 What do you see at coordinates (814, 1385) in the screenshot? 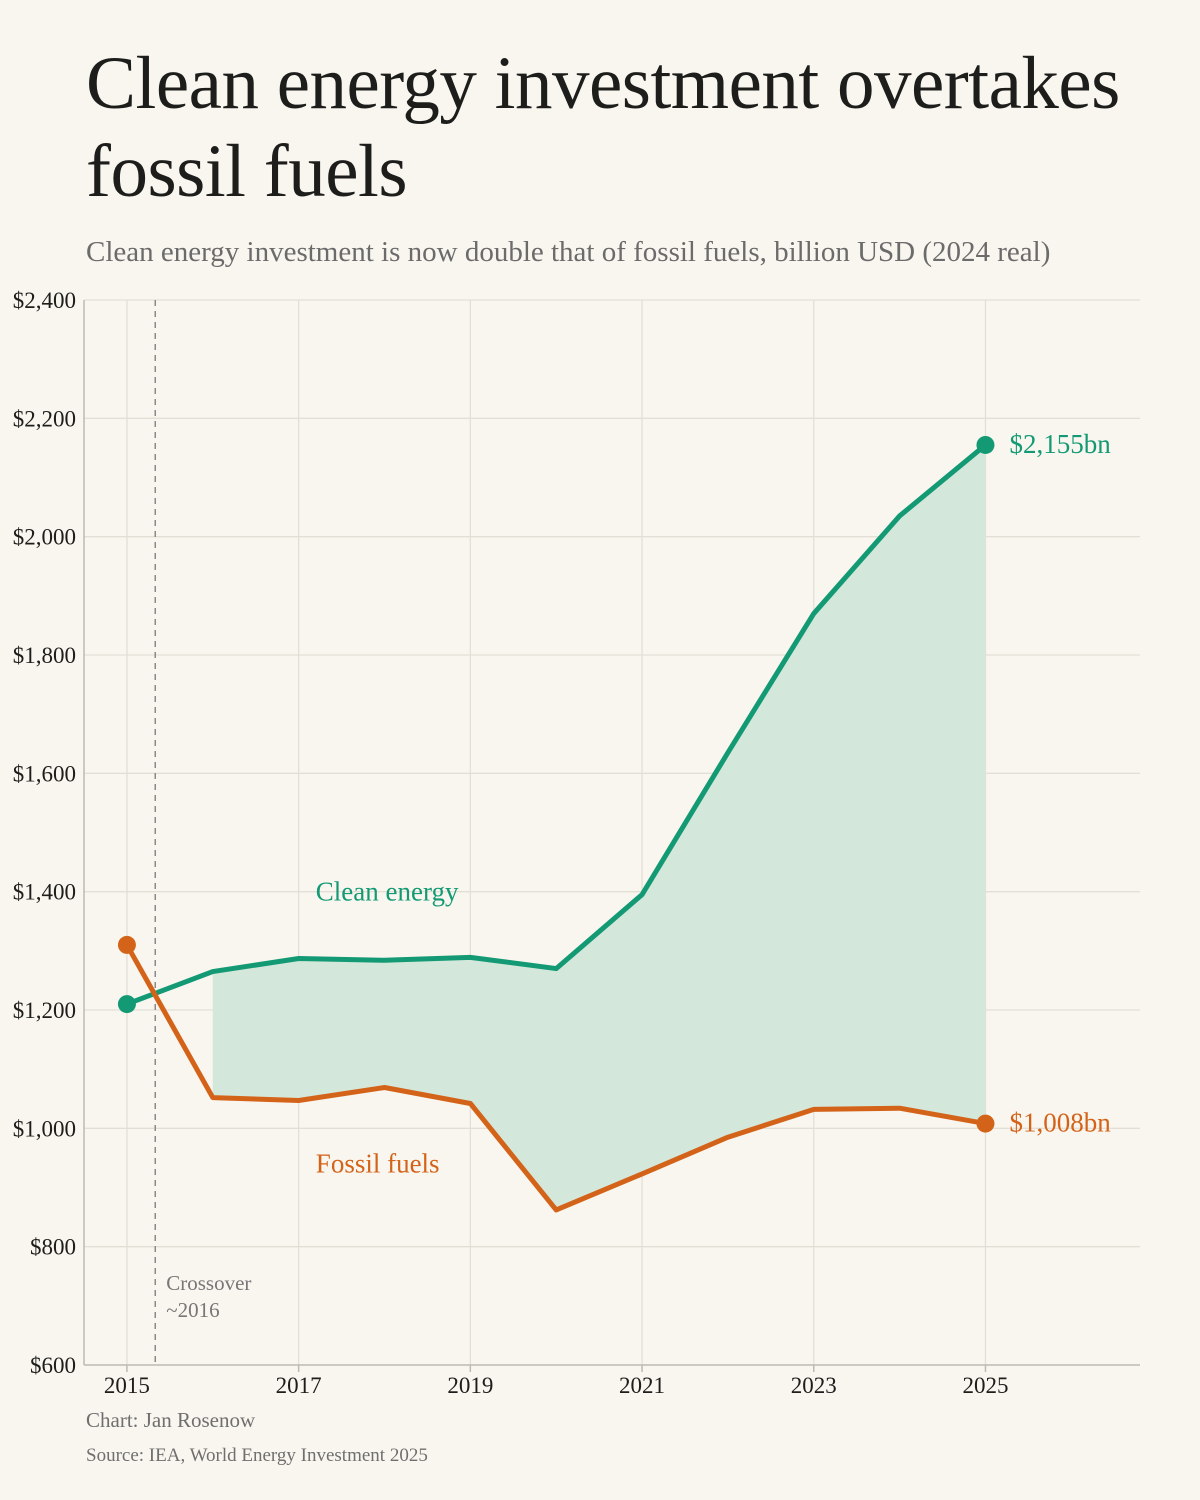
I see `x-tick-label: 2023` at bounding box center [814, 1385].